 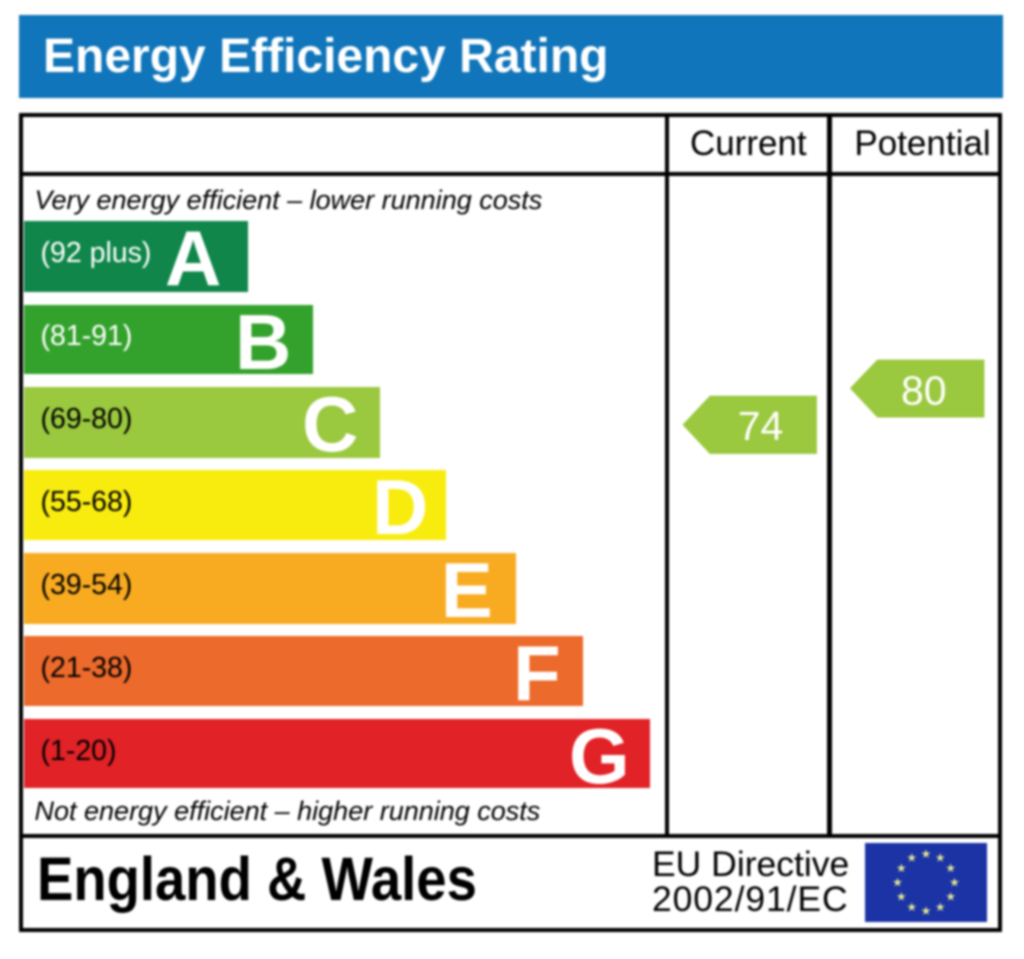 I want to click on svg-text: 74, so click(x=761, y=426).